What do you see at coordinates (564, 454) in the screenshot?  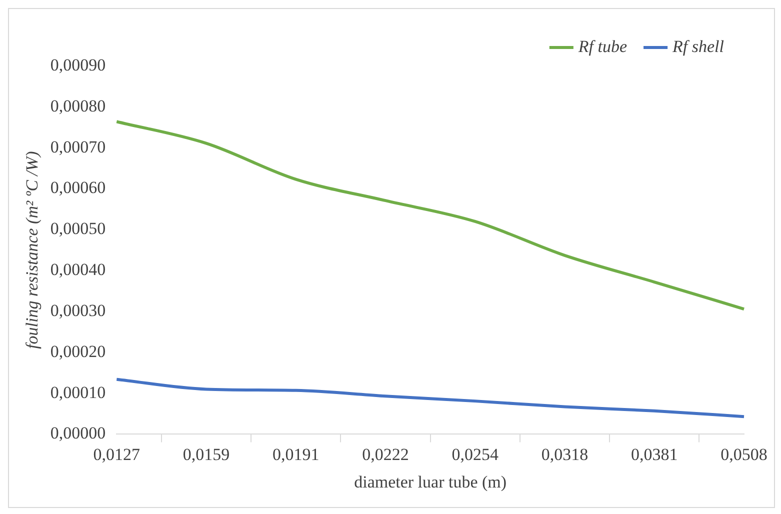 I see `x-tick-label: 0,0318` at bounding box center [564, 454].